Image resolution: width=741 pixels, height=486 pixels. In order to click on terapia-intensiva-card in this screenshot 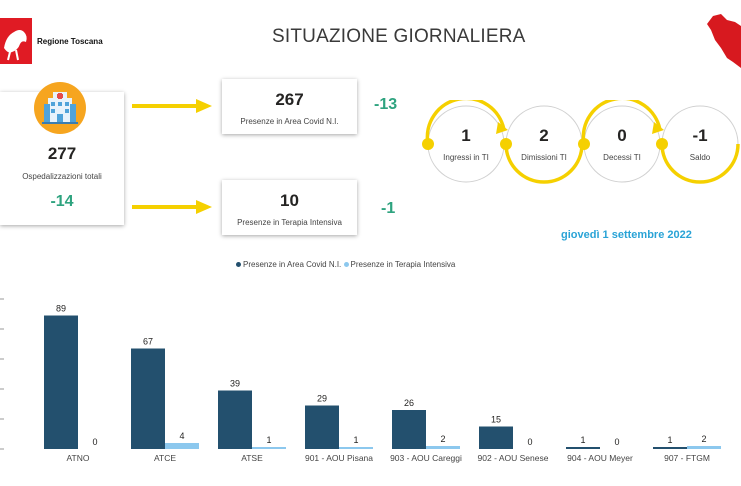, I will do `click(289, 207)`.